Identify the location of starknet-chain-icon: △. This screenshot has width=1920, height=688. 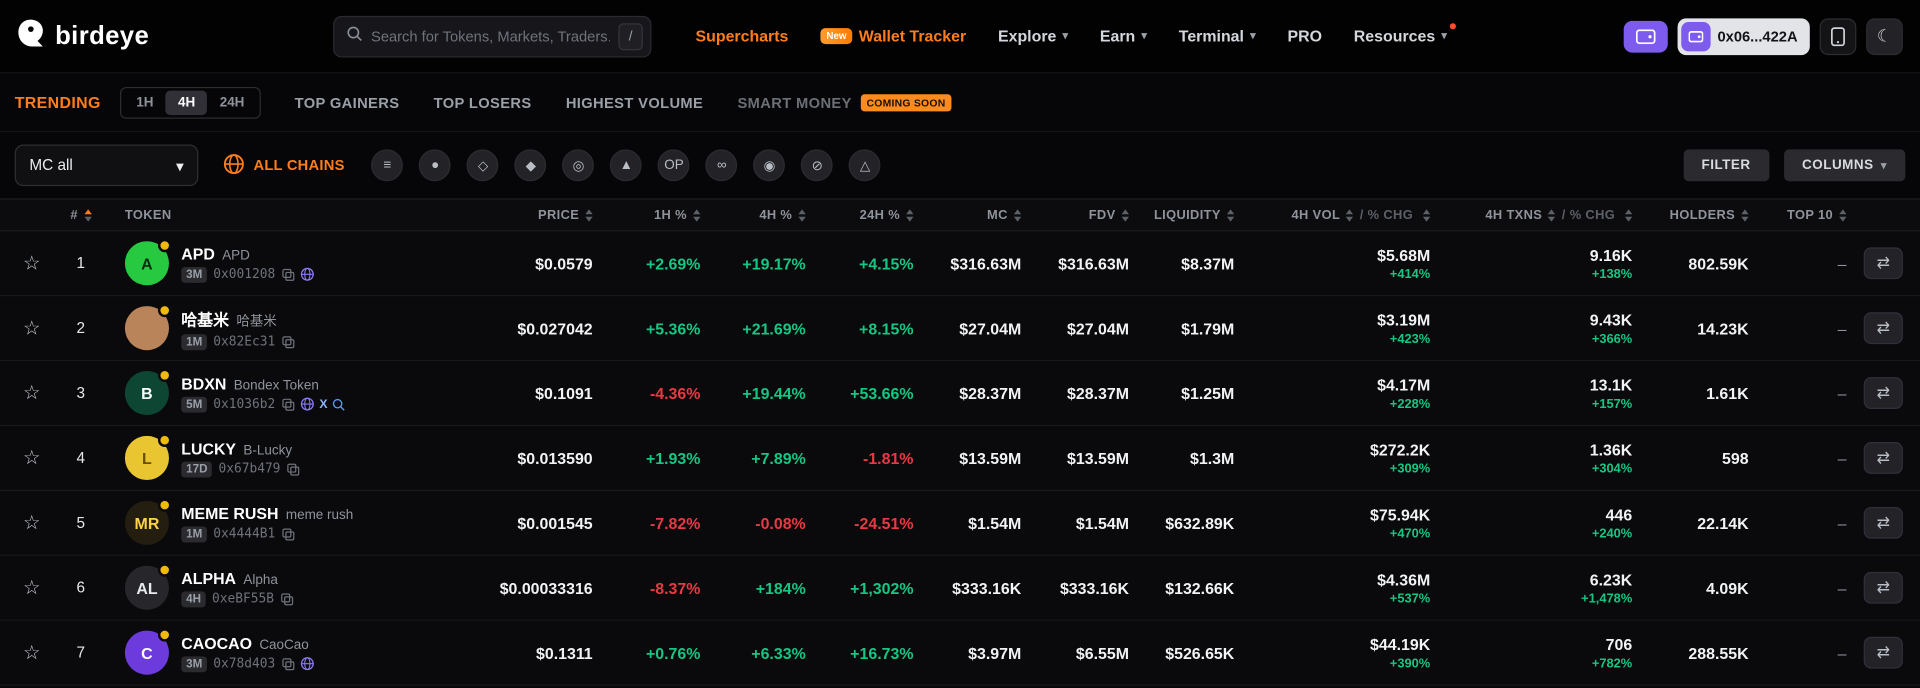
(865, 165).